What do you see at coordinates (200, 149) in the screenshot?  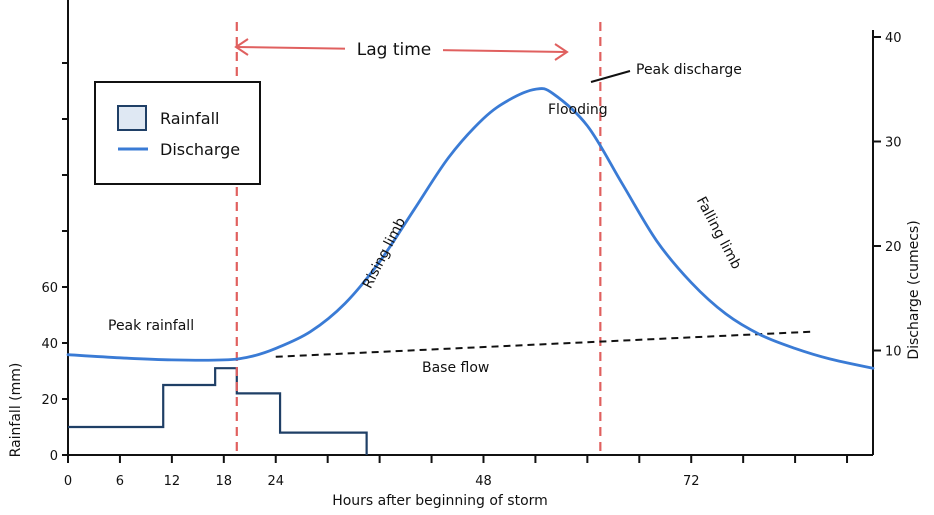 I see `legend-discharge-label: Discharge` at bounding box center [200, 149].